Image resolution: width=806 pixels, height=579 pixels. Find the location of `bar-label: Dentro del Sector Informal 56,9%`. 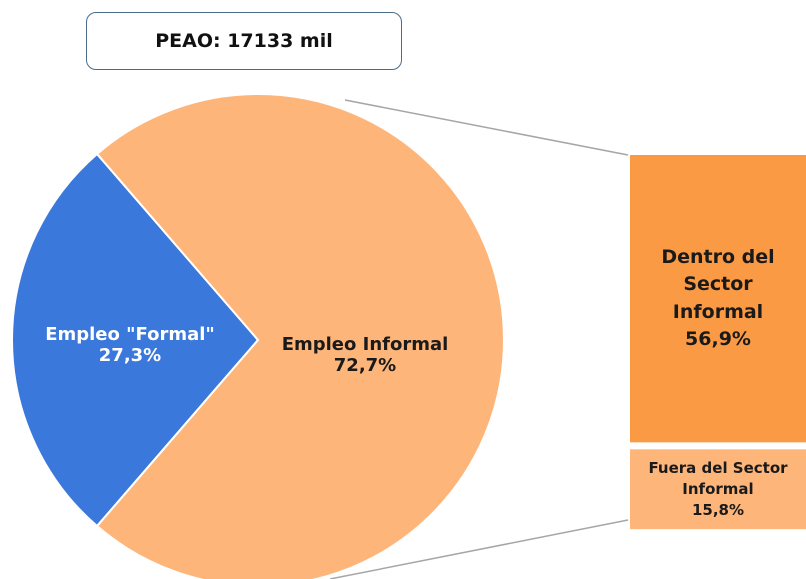

bar-label: Dentro del Sector Informal 56,9% is located at coordinates (718, 298).